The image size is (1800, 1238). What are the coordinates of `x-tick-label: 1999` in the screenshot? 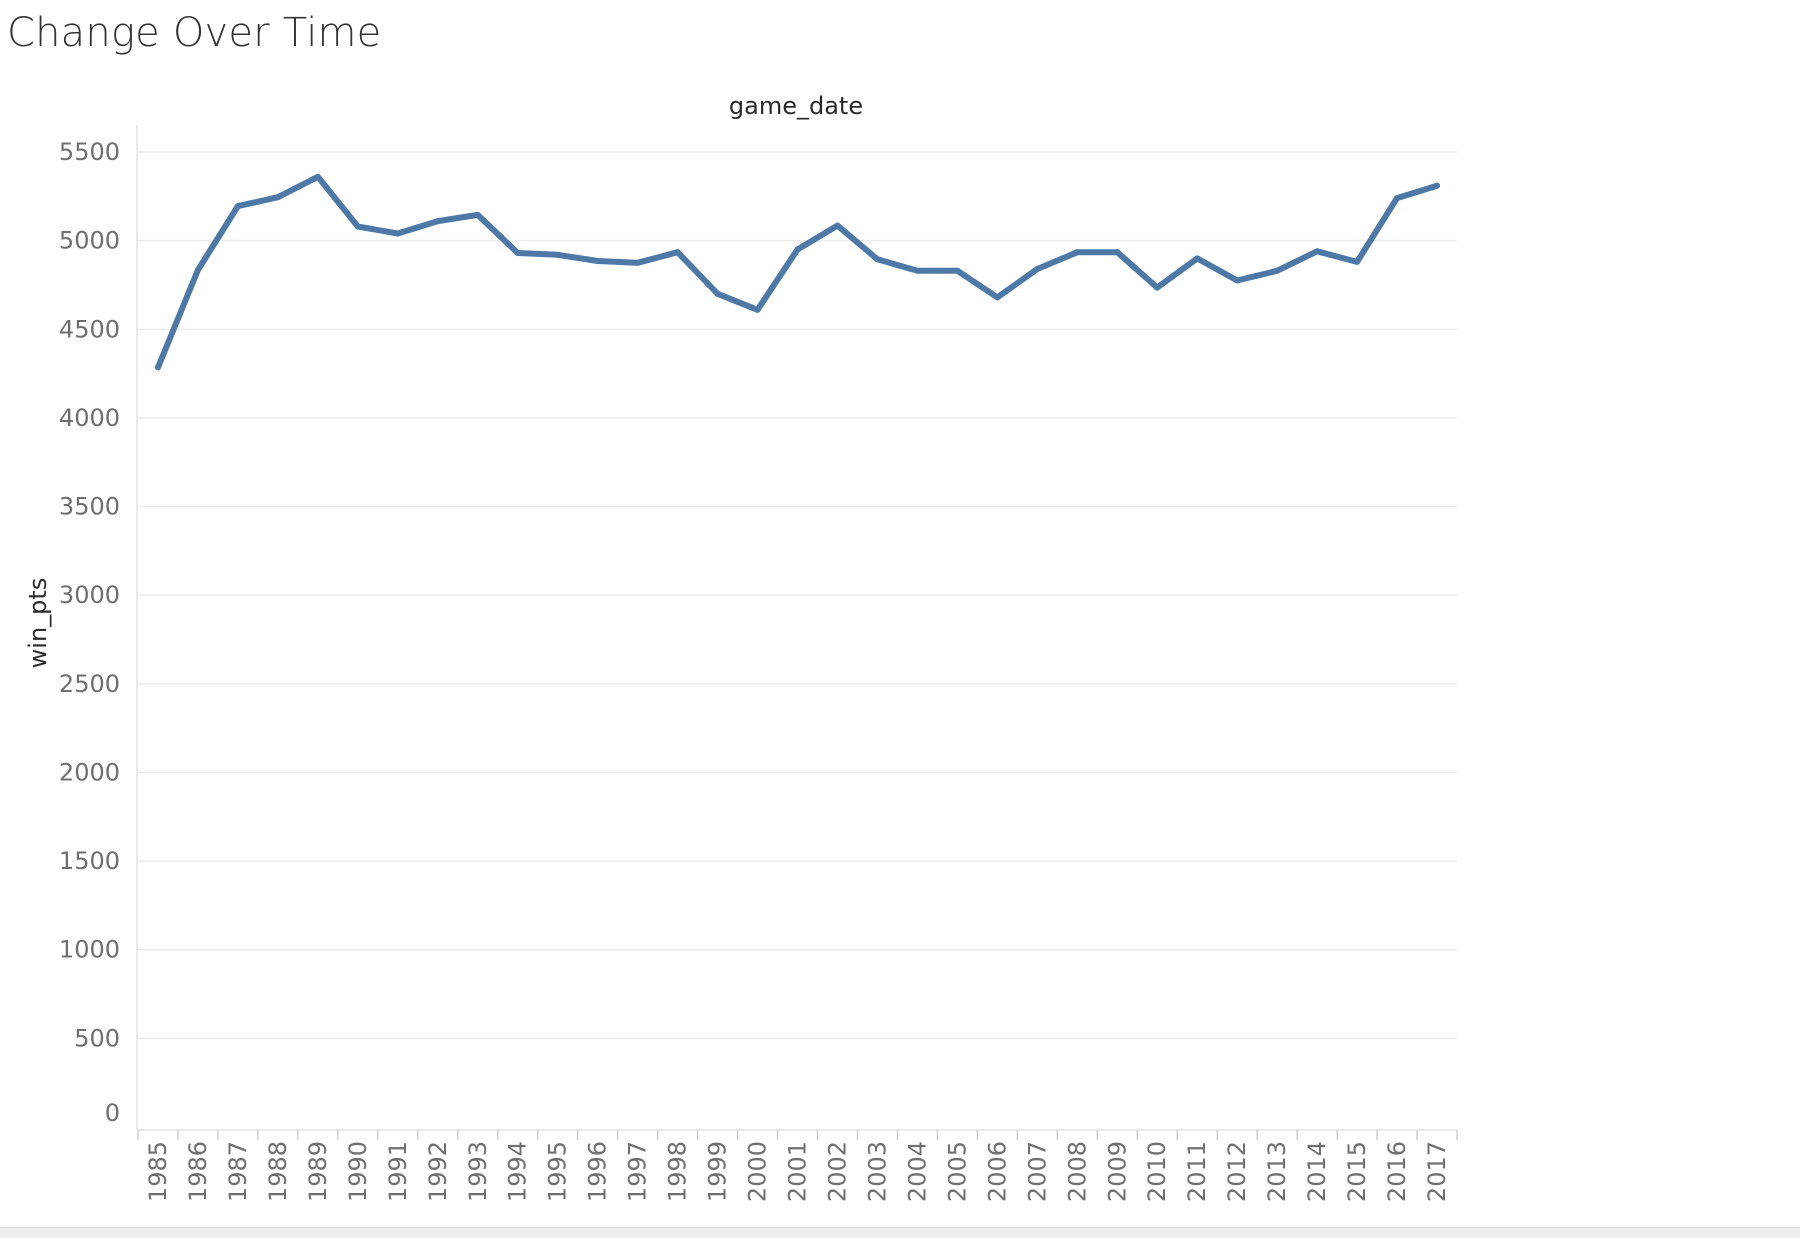 It's located at (718, 1171).